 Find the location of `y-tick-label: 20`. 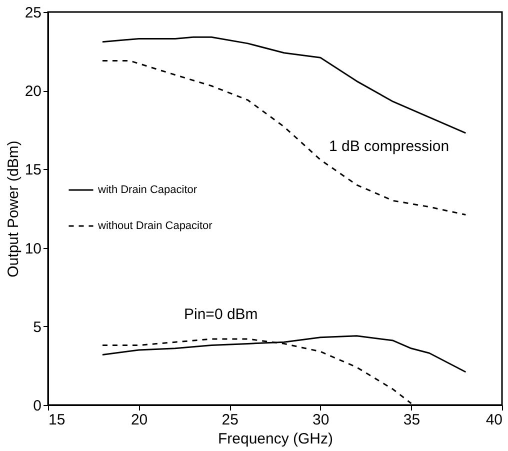

y-tick-label: 20 is located at coordinates (33, 91).